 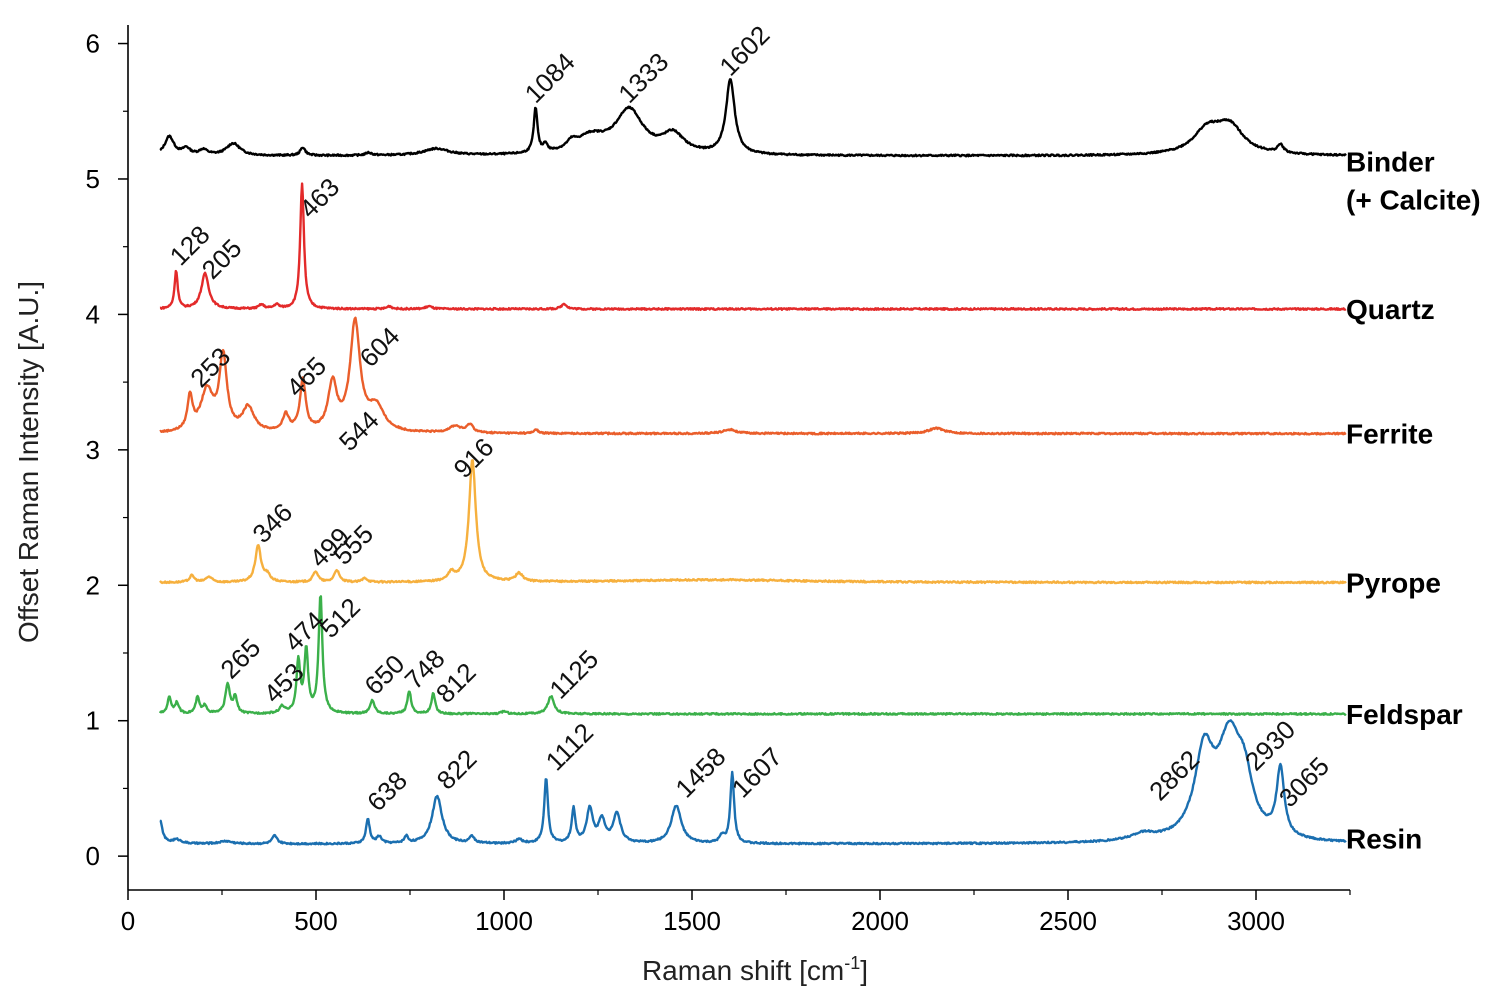 I want to click on y-tick-label: 4, so click(x=93, y=314).